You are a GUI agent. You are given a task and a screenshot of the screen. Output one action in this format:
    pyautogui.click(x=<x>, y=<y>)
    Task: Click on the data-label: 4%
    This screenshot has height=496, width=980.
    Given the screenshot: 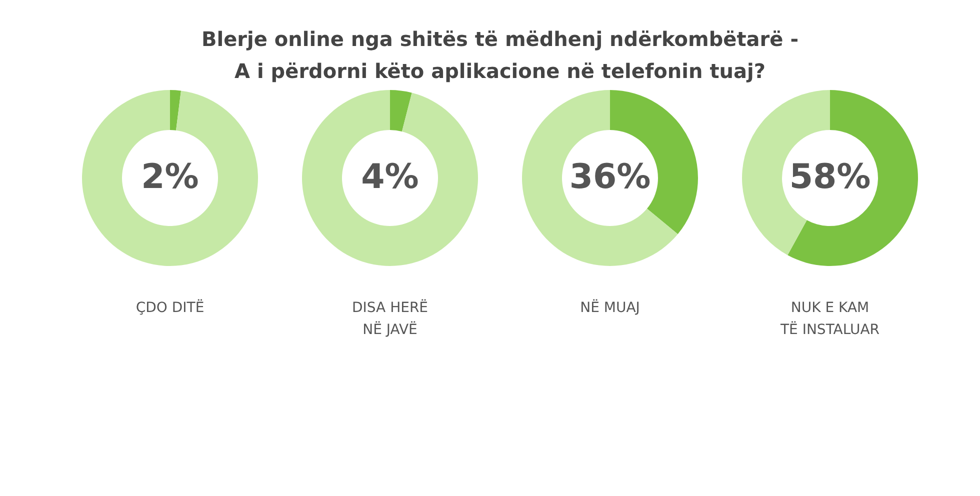 What is the action you would take?
    pyautogui.click(x=390, y=177)
    